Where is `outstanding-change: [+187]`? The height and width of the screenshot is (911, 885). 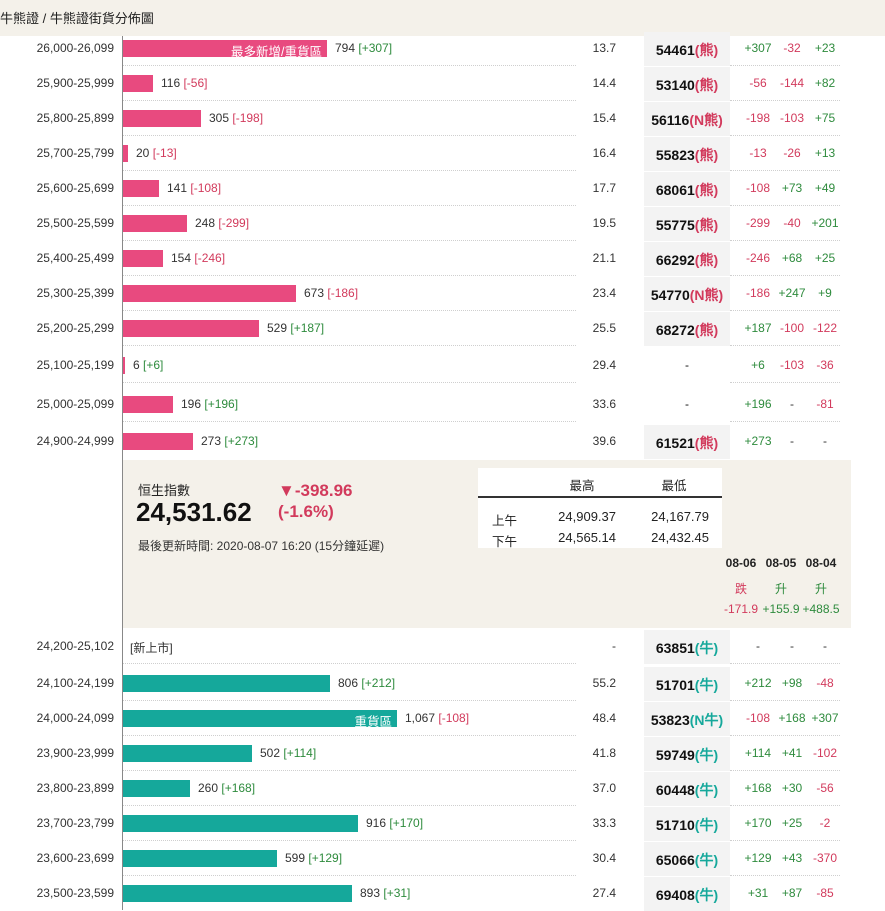
outstanding-change: [+187] is located at coordinates (307, 328).